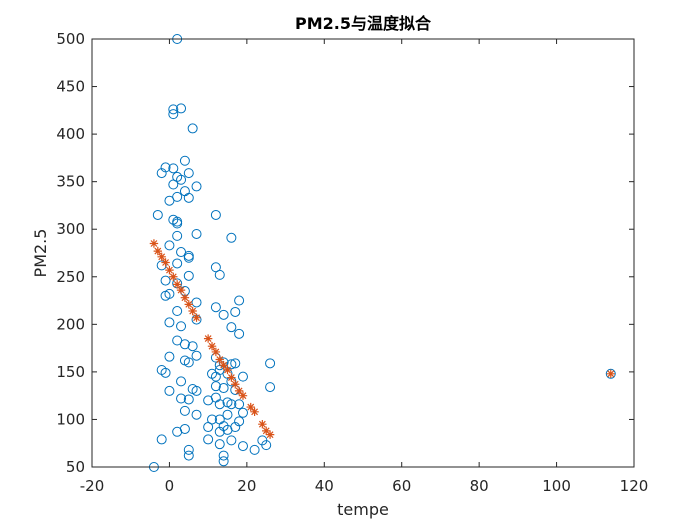 Image resolution: width=700 pixels, height=525 pixels. I want to click on y-axis-label: PM2.5, so click(40, 253).